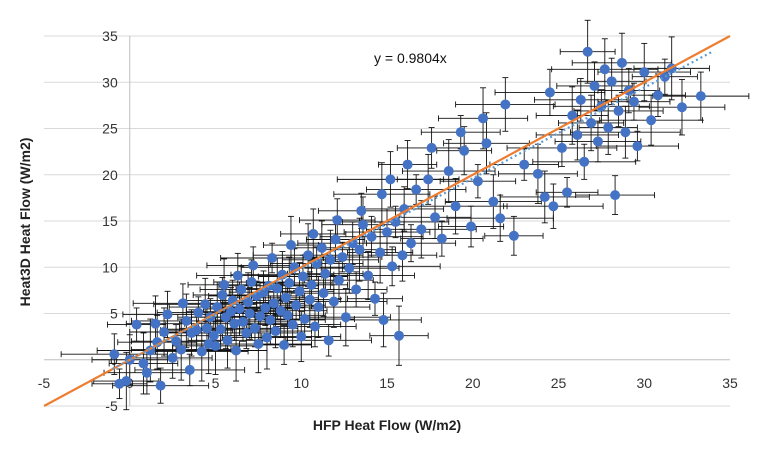 The width and height of the screenshot is (768, 453). What do you see at coordinates (410, 58) in the screenshot?
I see `trendline-equation: y = 0.9804x` at bounding box center [410, 58].